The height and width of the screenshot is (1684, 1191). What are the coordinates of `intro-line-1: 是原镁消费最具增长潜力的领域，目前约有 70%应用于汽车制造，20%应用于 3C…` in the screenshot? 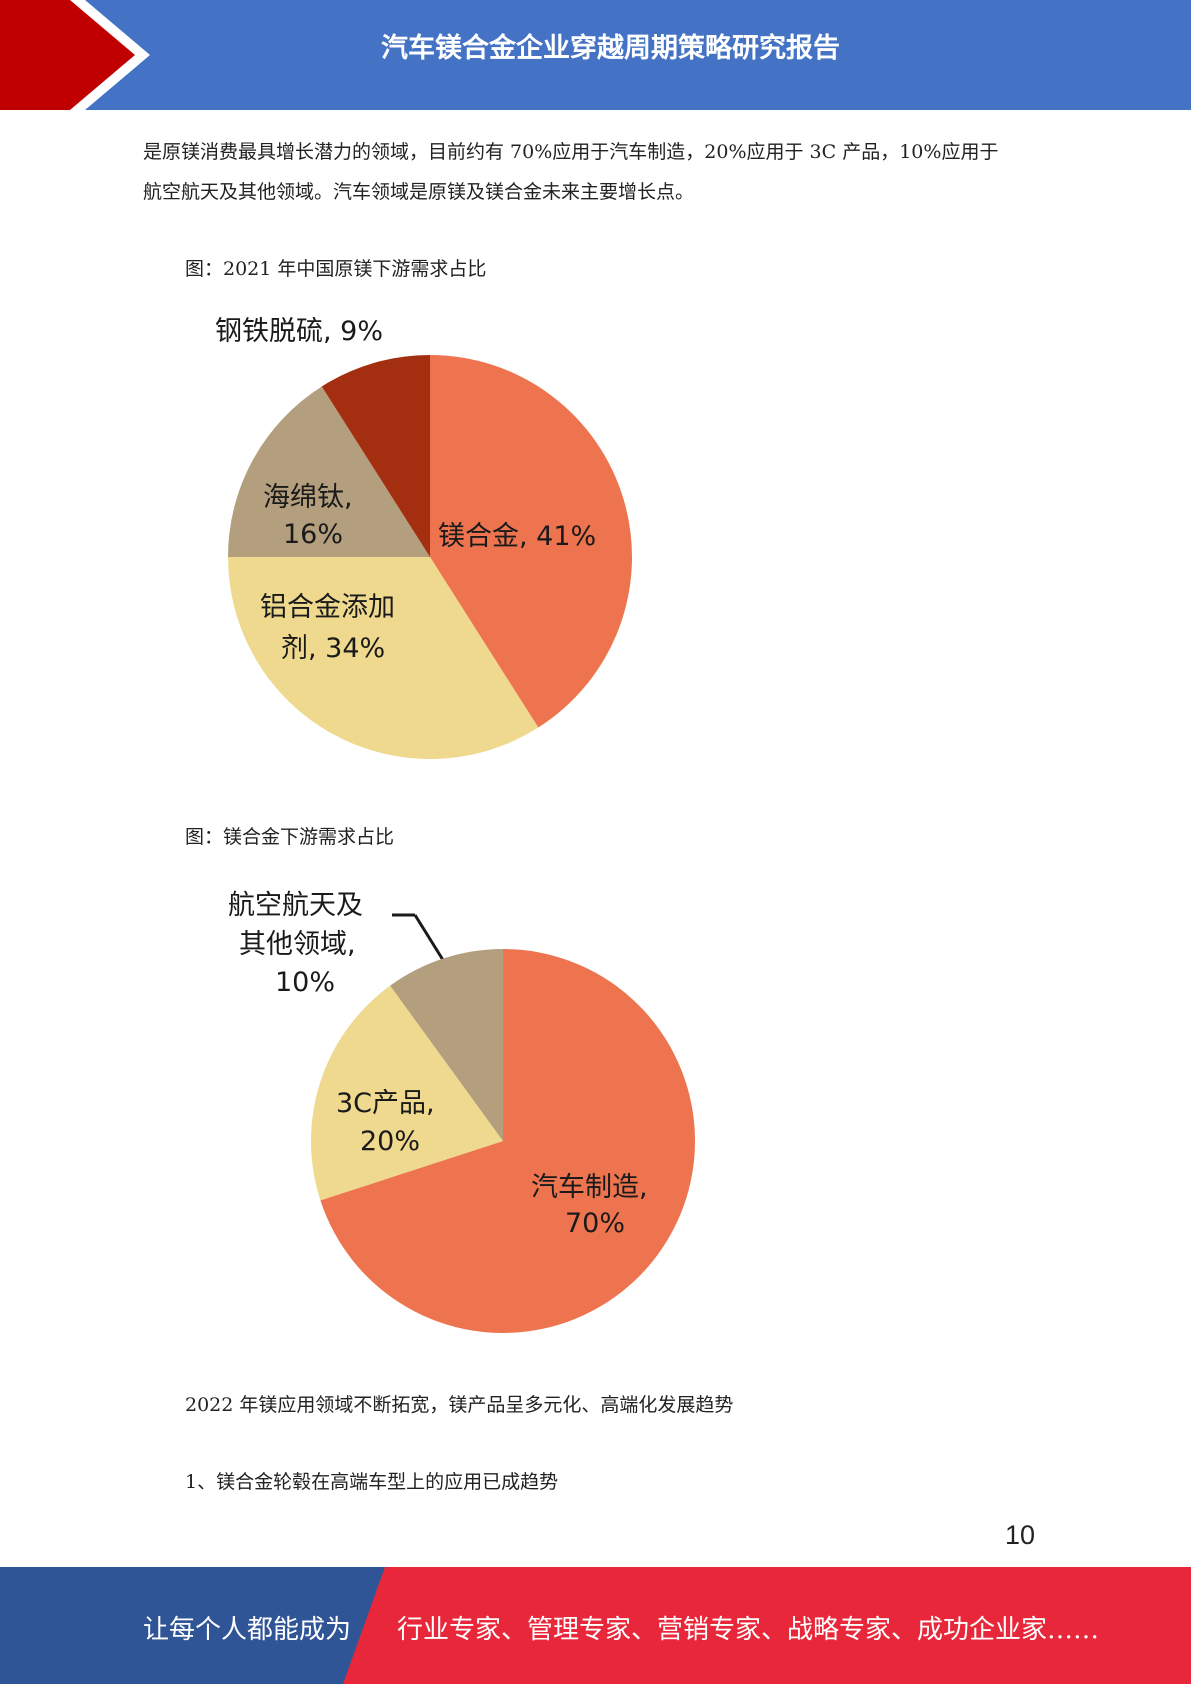 It's located at (571, 152).